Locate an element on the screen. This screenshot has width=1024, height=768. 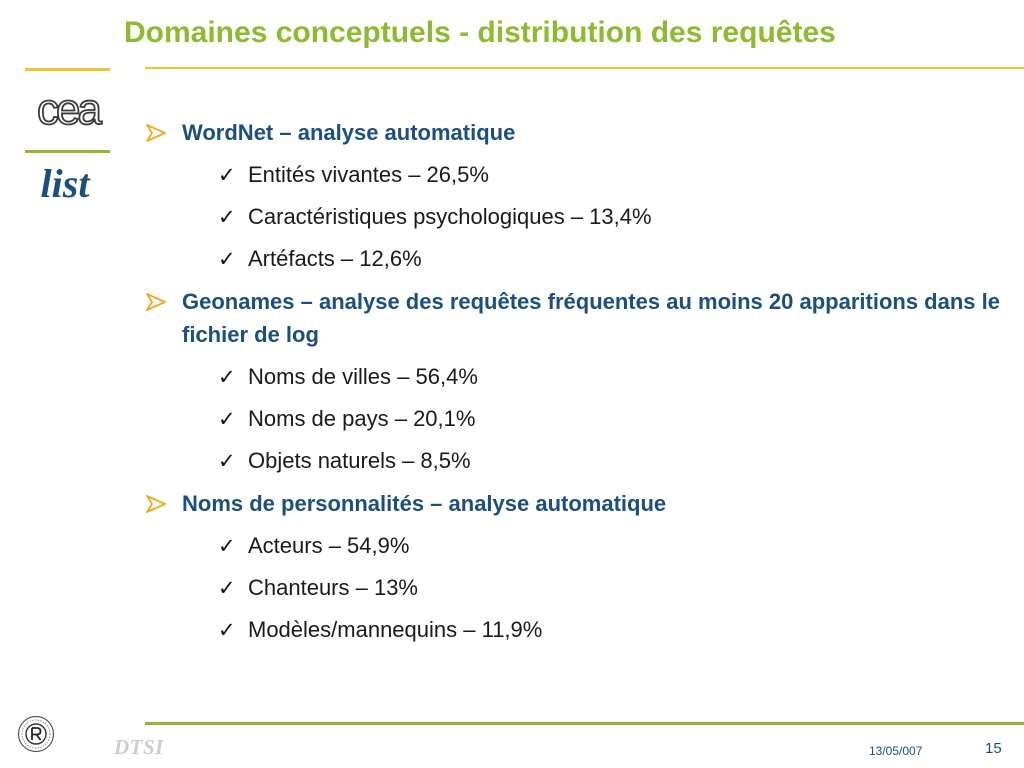
cea-logo-text: cea is located at coordinates (69, 110).